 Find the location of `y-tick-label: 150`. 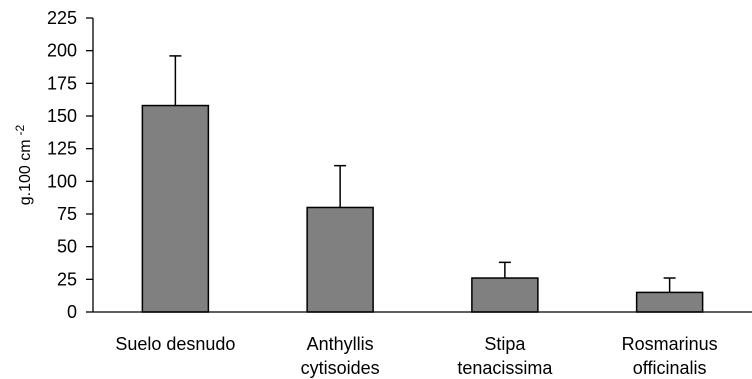

y-tick-label: 150 is located at coordinates (62, 116).